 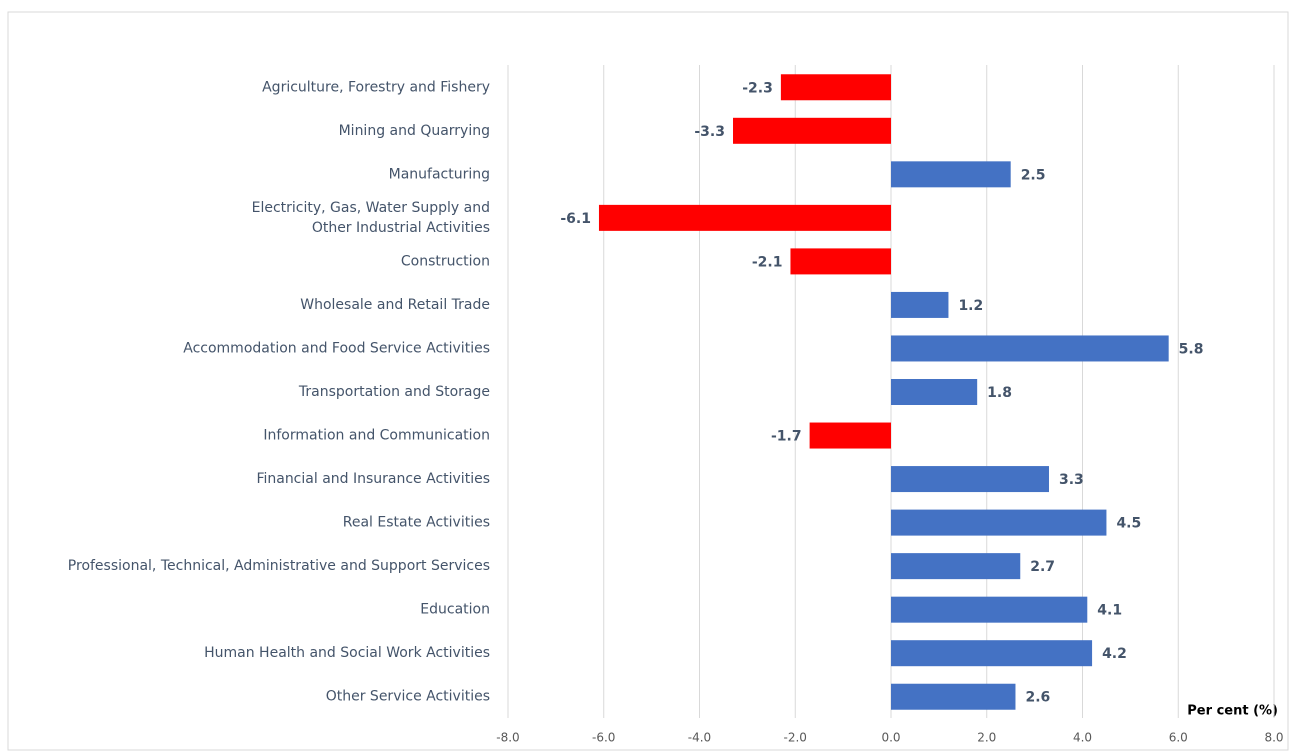 What do you see at coordinates (1109, 611) in the screenshot?
I see `data-label: 4.1` at bounding box center [1109, 611].